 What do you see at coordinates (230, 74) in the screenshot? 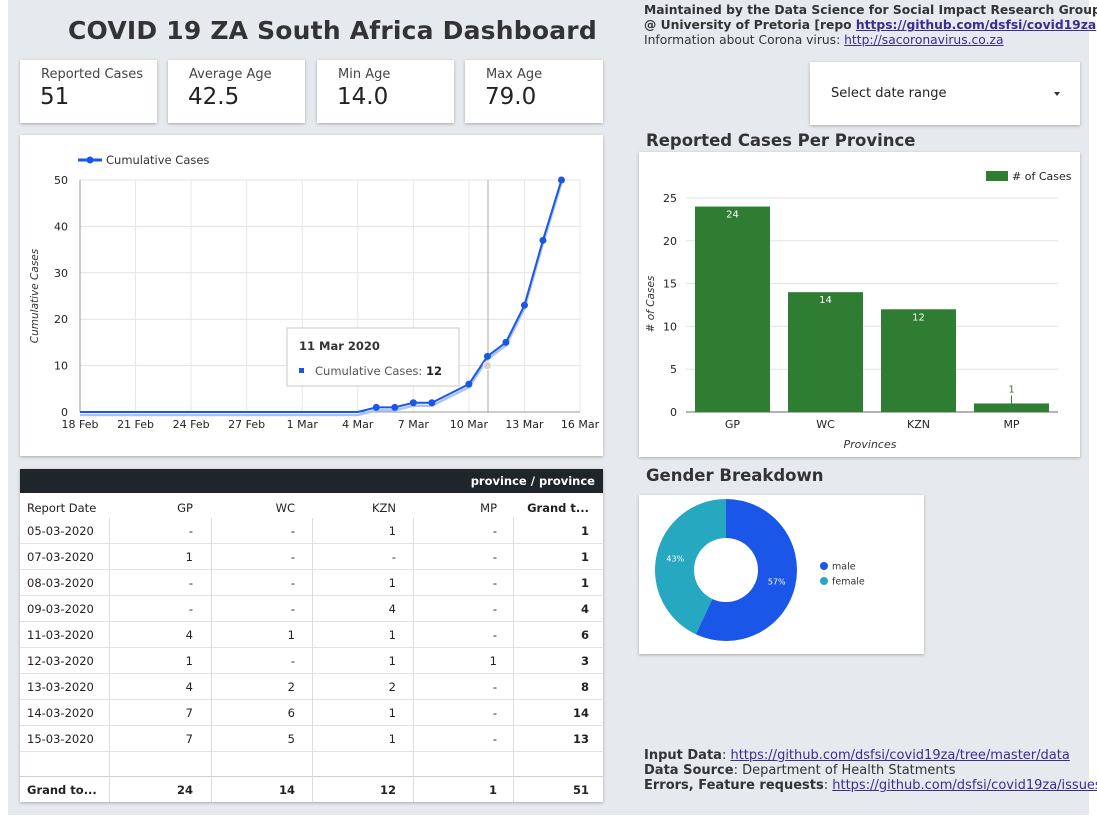
I see `kpi-label: Average Age` at bounding box center [230, 74].